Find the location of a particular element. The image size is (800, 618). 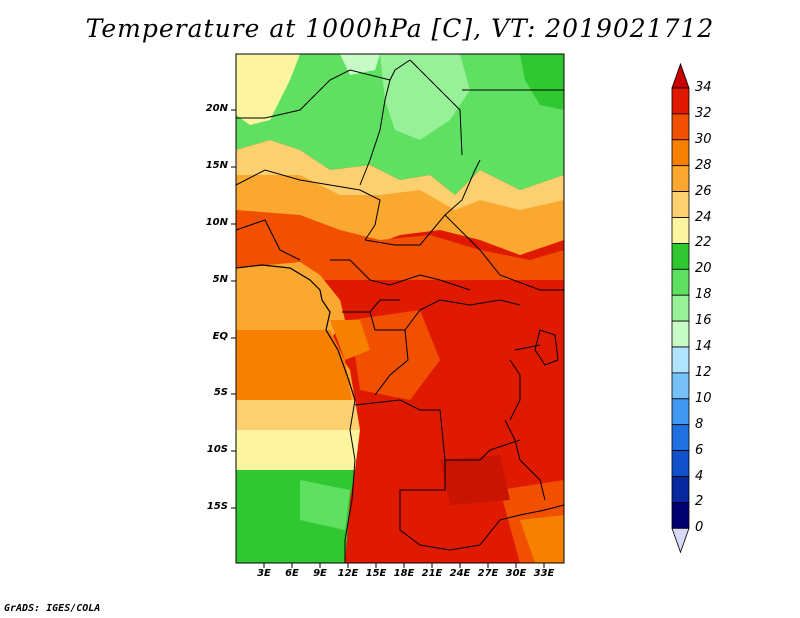

colorbar-label: 28 is located at coordinates (703, 165).